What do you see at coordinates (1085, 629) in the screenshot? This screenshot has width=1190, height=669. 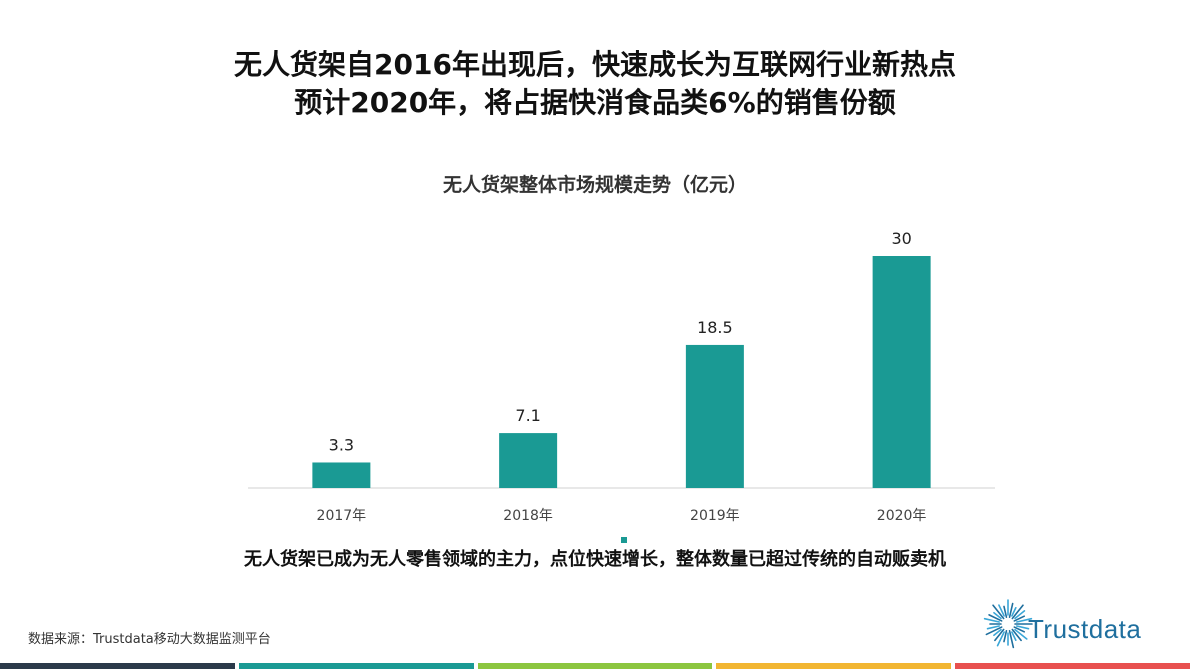 I see `logo-text: Trustdata` at bounding box center [1085, 629].